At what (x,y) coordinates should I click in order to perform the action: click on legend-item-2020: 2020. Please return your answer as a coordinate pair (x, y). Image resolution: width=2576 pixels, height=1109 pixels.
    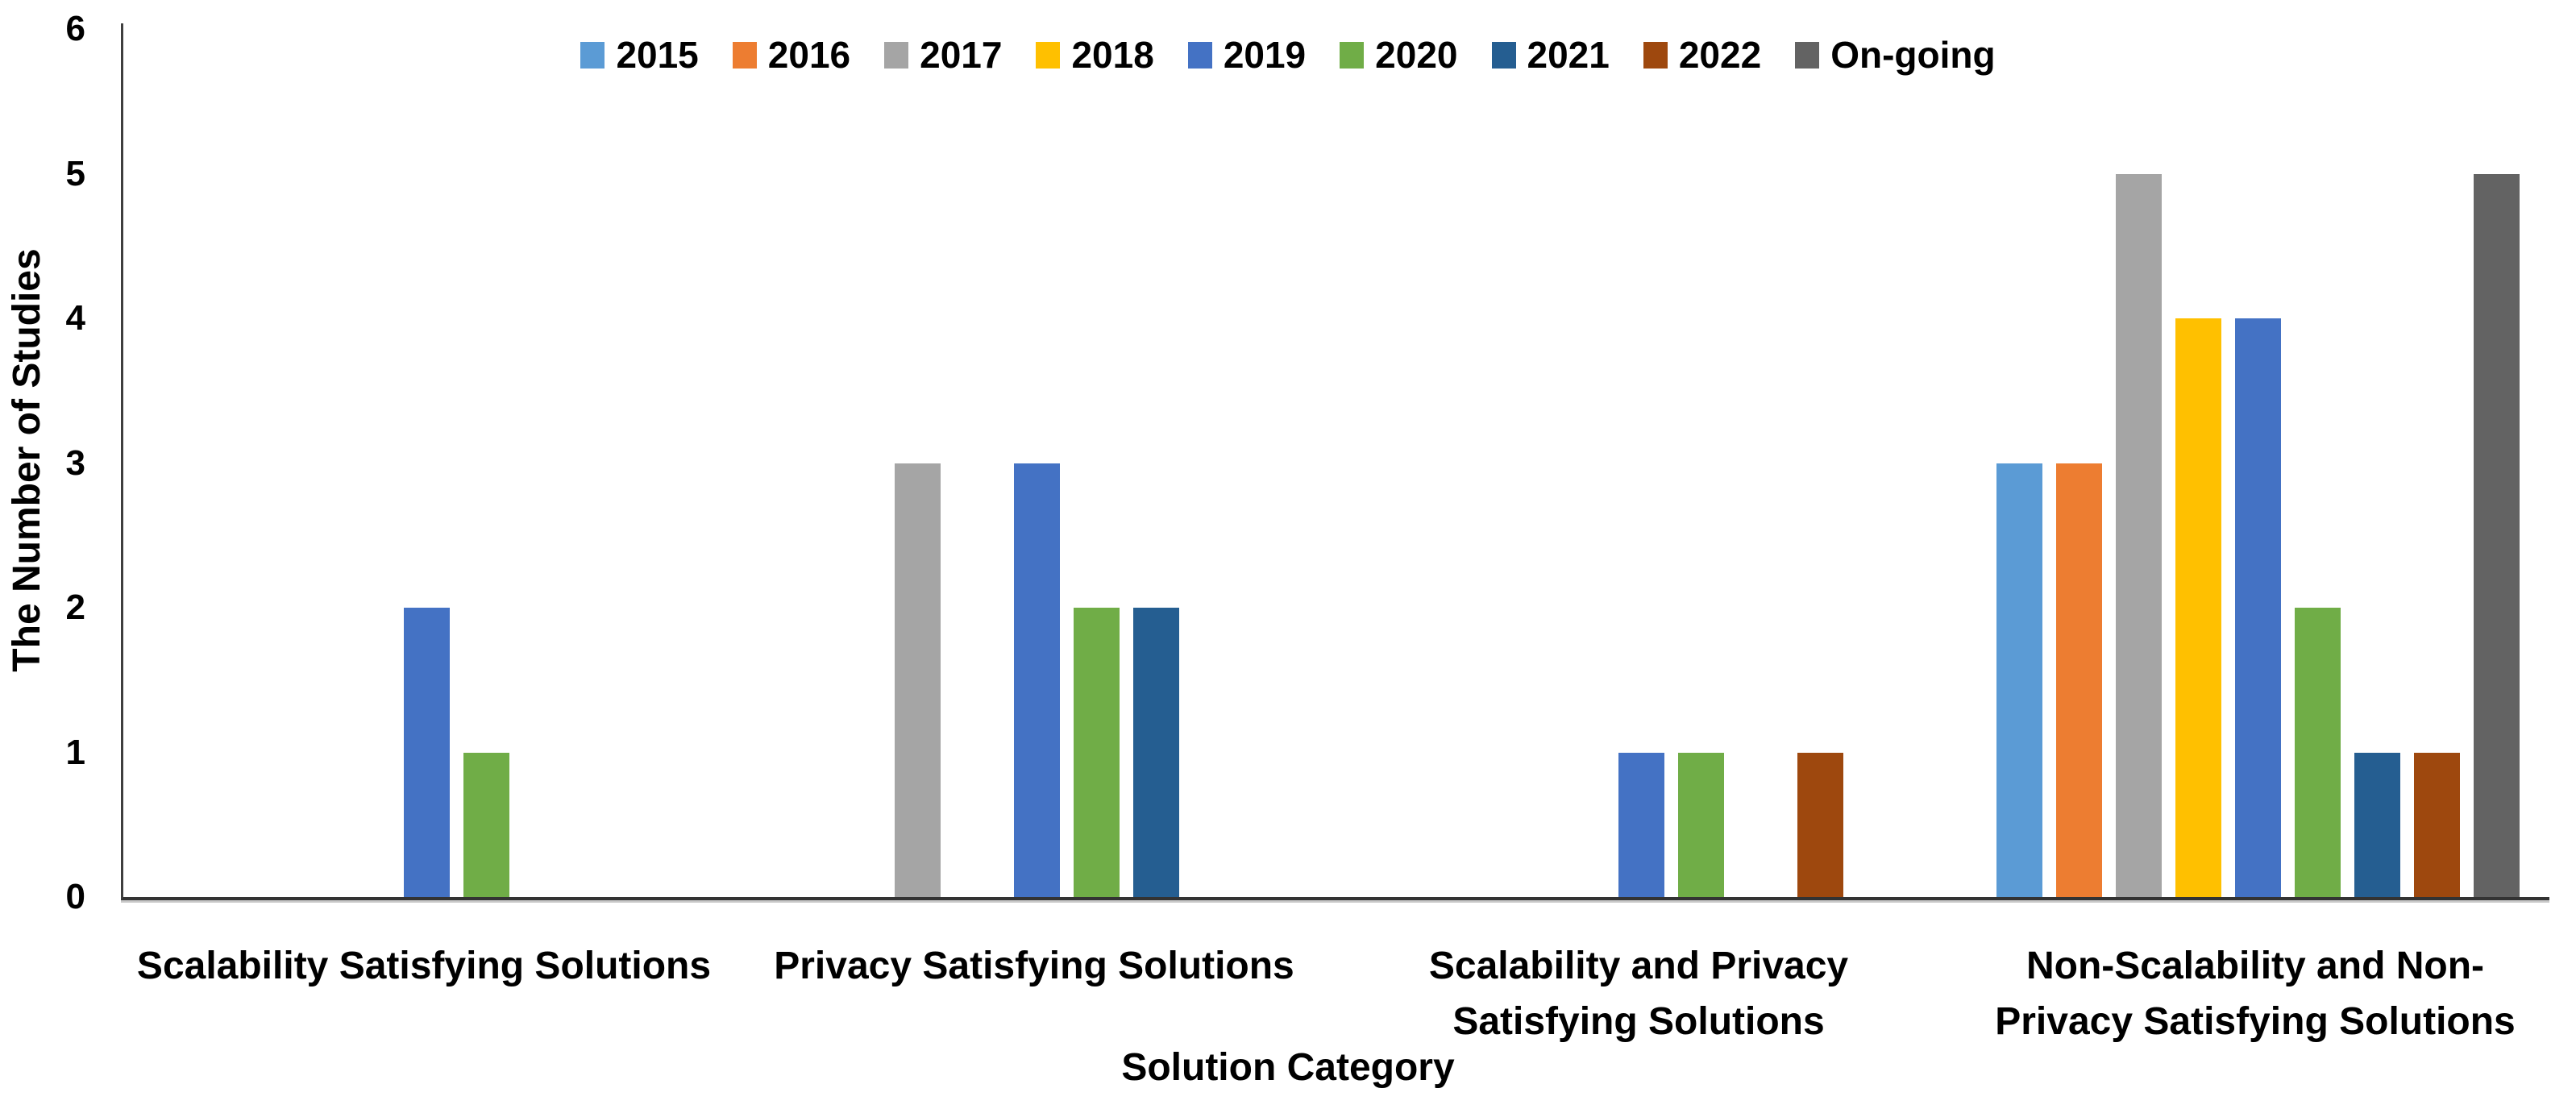
    Looking at the image, I should click on (1399, 55).